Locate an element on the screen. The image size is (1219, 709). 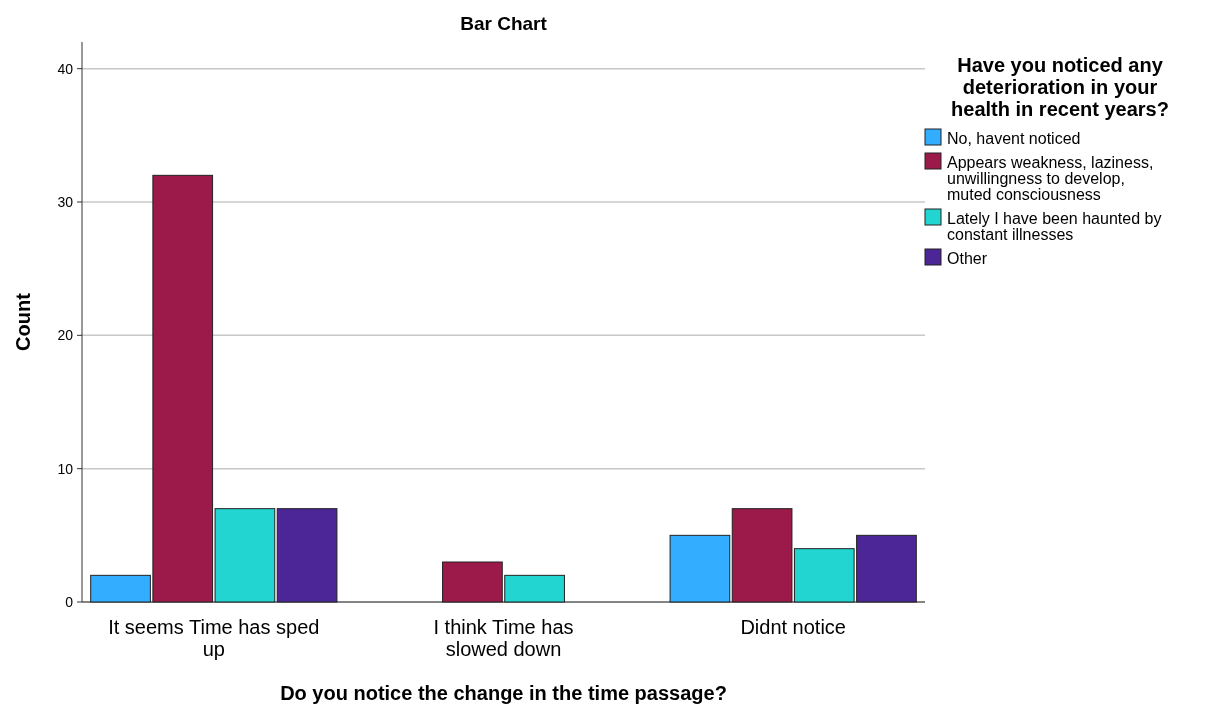
legend-label: No, havent noticed is located at coordinates (1014, 138).